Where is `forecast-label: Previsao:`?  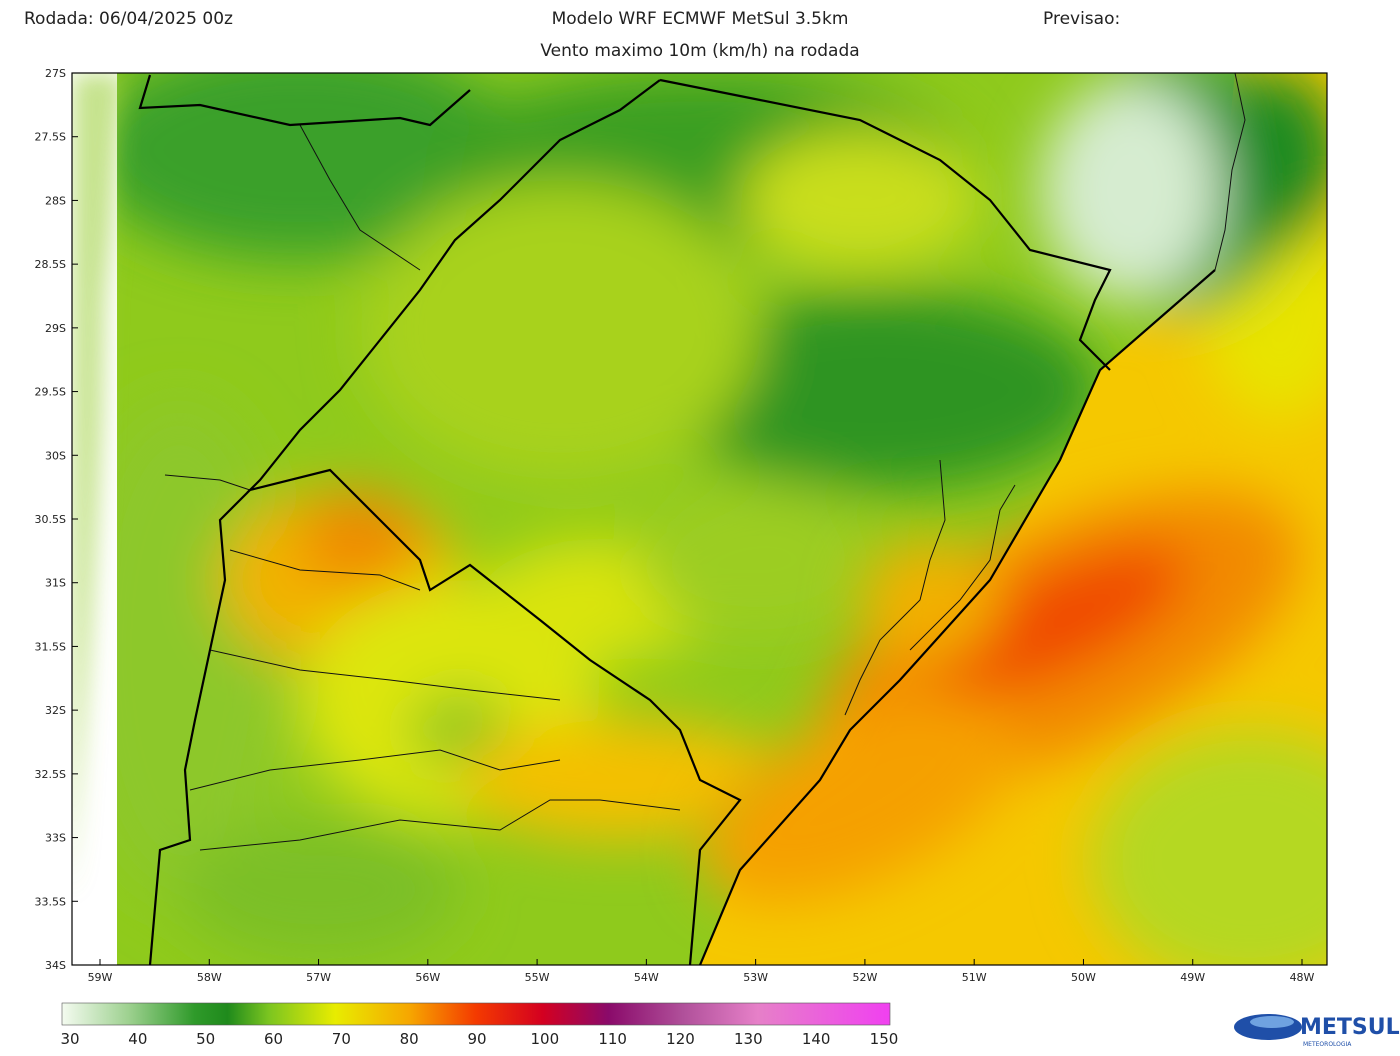
forecast-label: Previsao: is located at coordinates (1081, 19).